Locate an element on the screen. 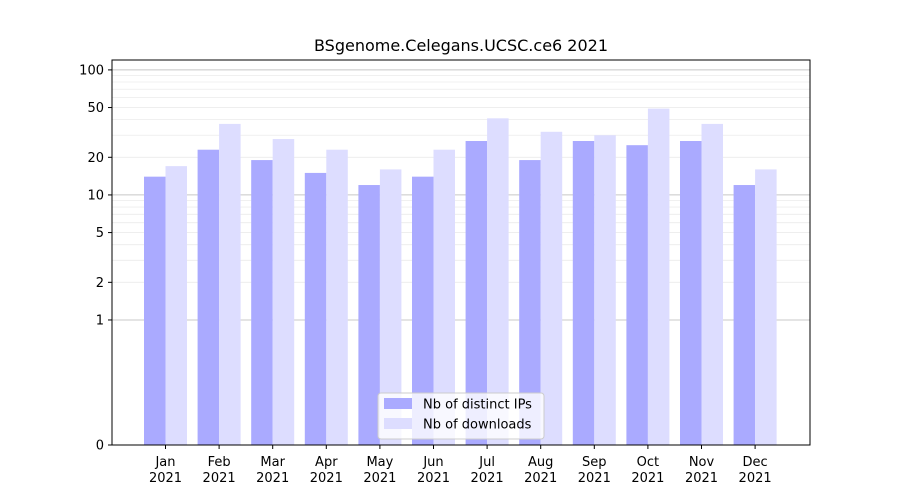 The width and height of the screenshot is (900, 500). bar-downloads-jan is located at coordinates (176, 305).